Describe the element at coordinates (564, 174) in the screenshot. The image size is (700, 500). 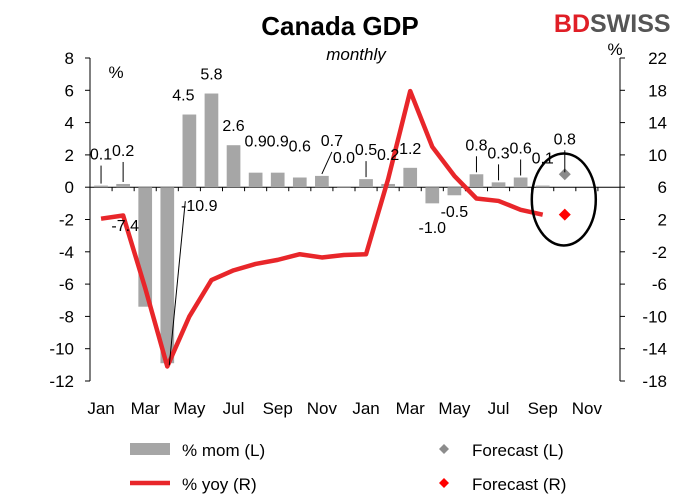
I see `forecast-left-marker` at that location.